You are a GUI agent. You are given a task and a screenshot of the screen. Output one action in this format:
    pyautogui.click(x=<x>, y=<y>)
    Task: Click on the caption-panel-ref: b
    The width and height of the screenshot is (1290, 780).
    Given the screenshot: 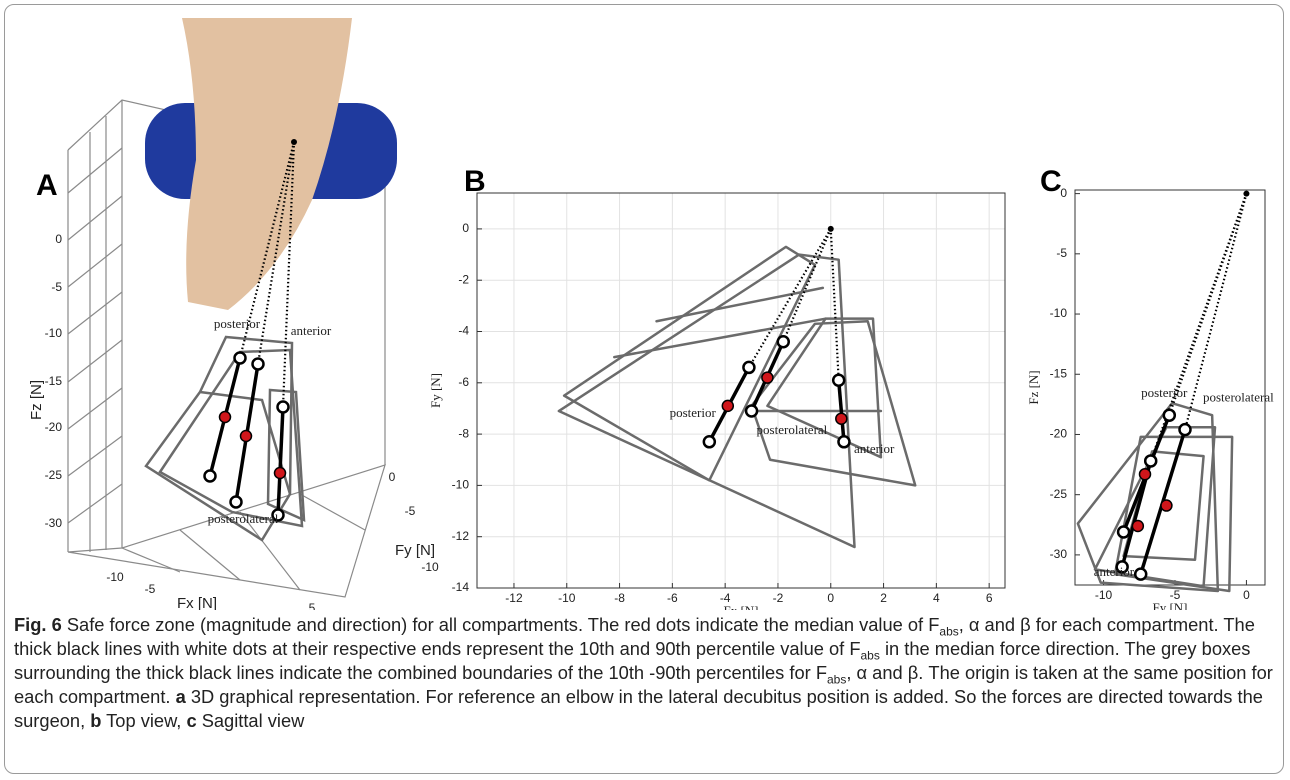 What is the action you would take?
    pyautogui.click(x=96, y=720)
    